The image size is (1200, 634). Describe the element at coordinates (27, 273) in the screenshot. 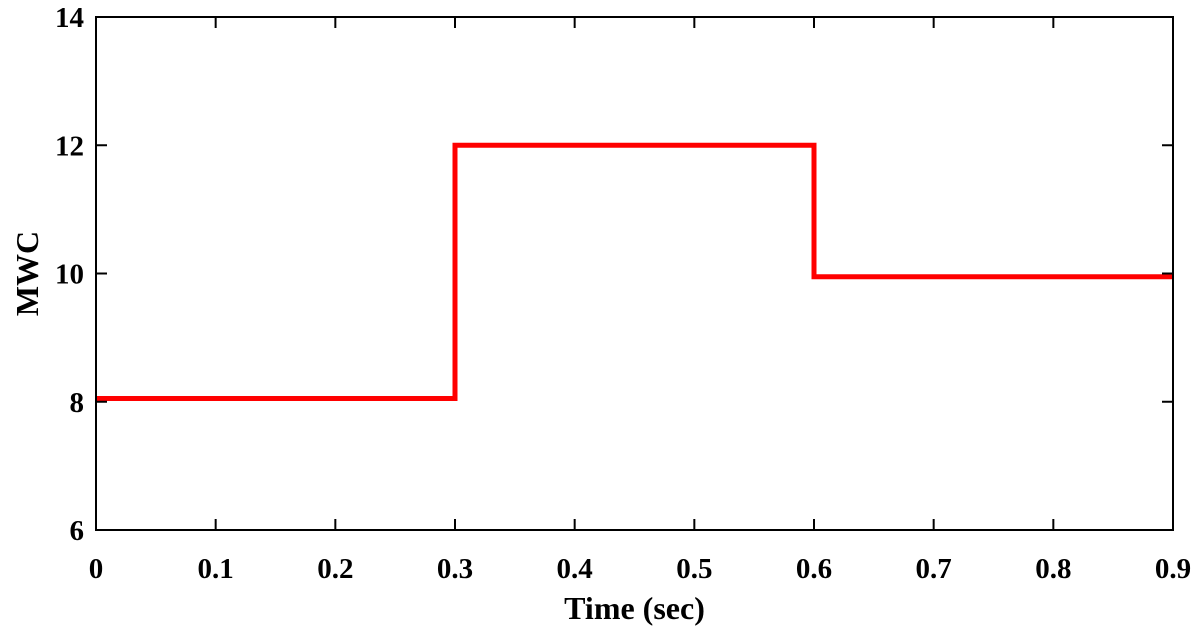

I see `y-axis-title: MWC` at that location.